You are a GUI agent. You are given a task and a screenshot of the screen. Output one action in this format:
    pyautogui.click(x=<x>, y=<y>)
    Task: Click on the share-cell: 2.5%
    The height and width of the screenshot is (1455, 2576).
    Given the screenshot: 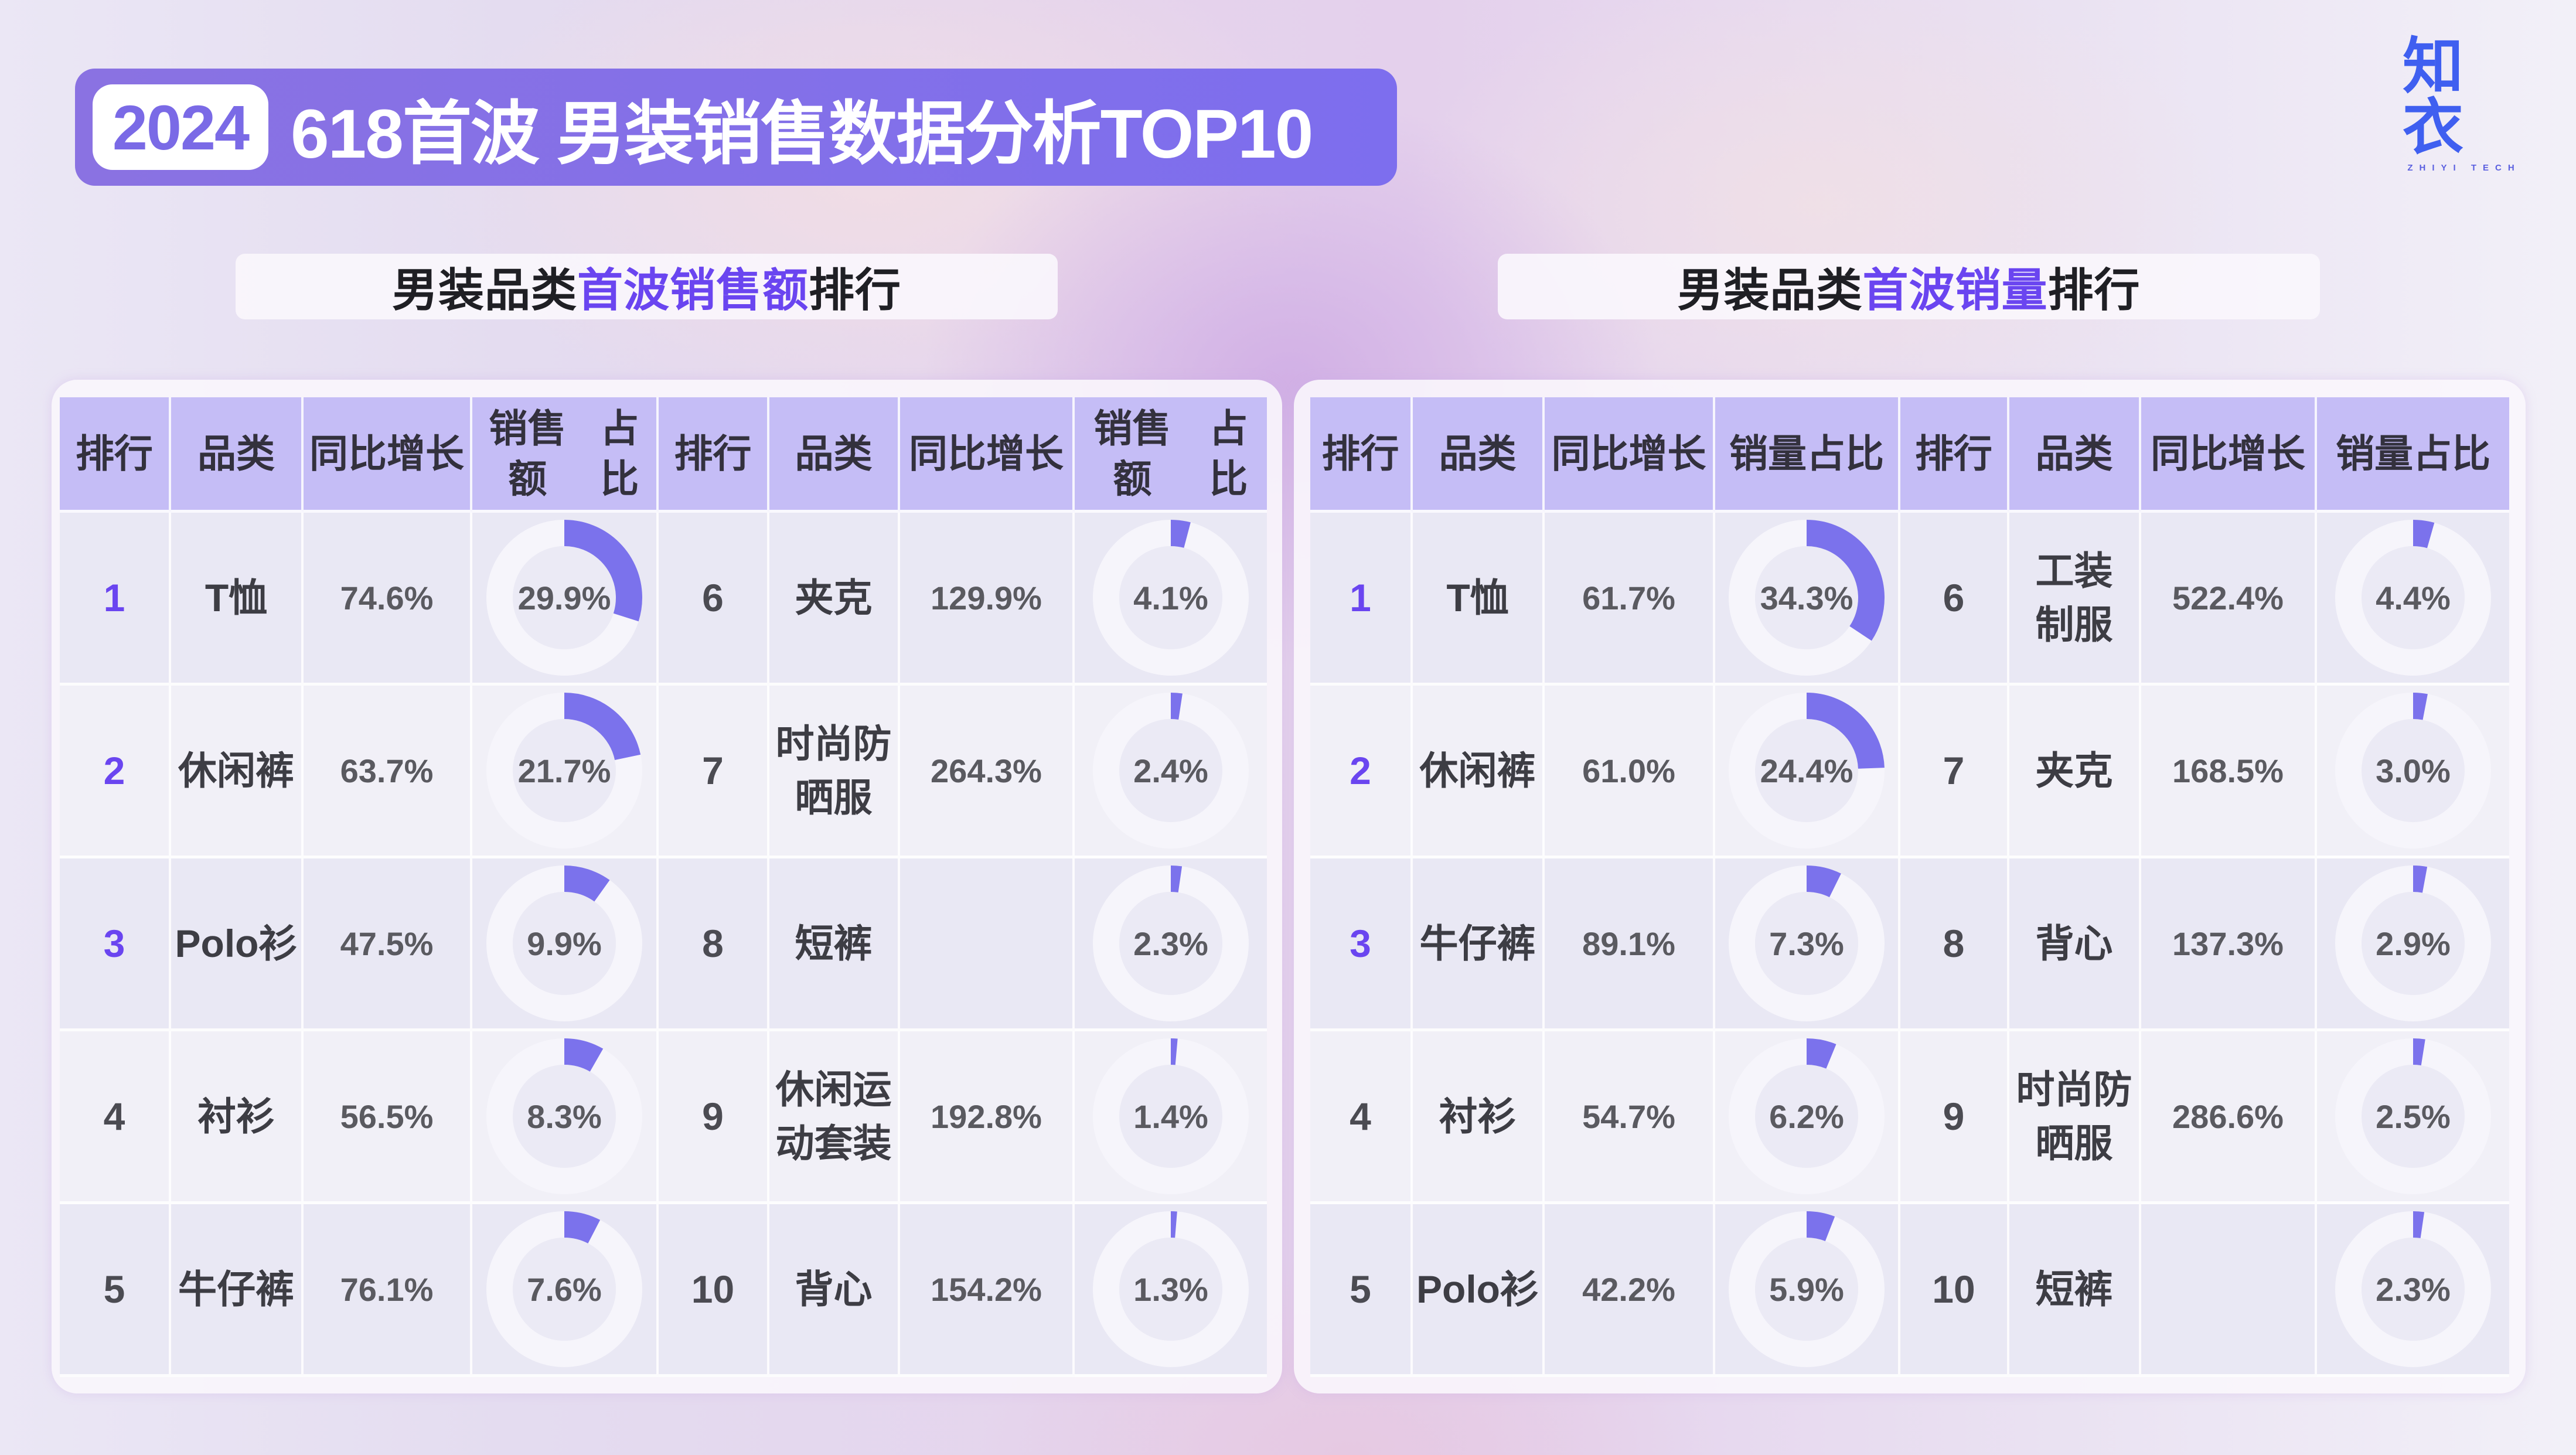 What is the action you would take?
    pyautogui.click(x=2413, y=1117)
    